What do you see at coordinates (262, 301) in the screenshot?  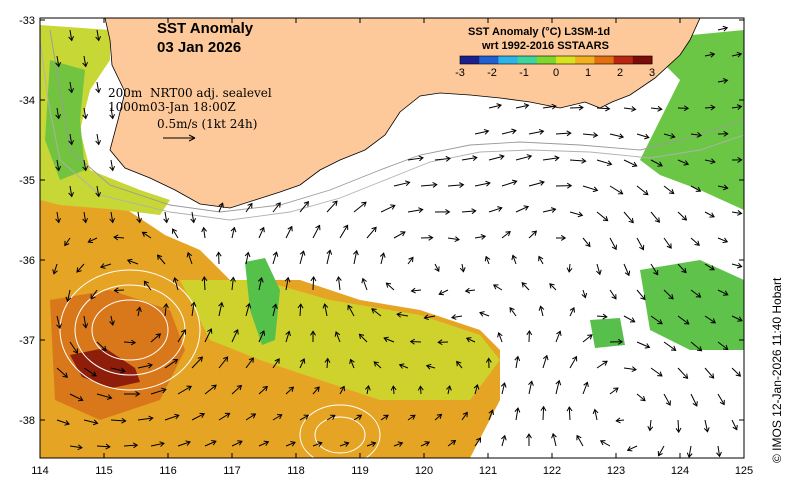 I see `sst-green-filament` at bounding box center [262, 301].